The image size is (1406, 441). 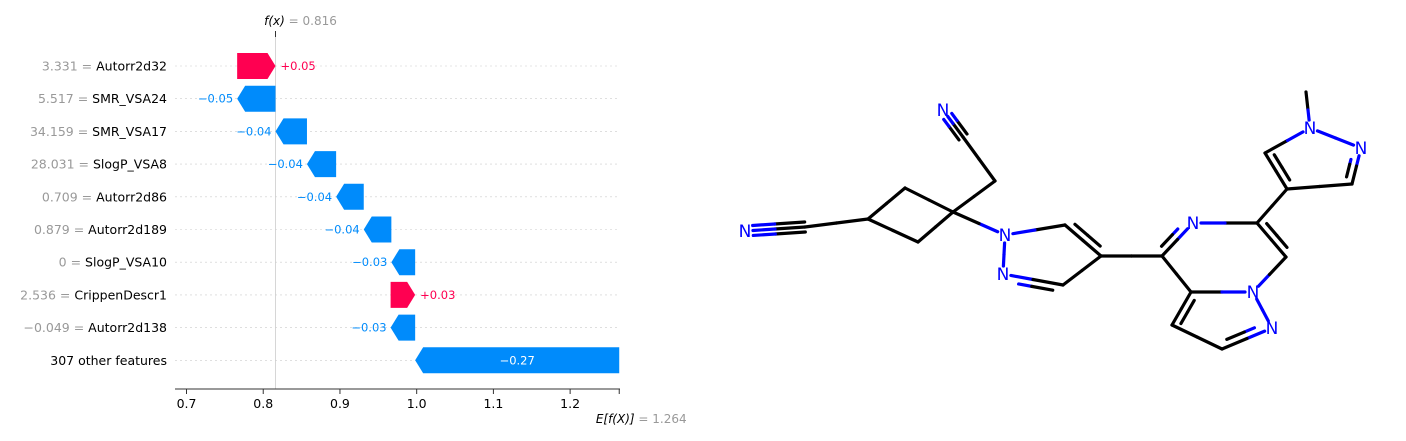 I want to click on feature-label: 307 other features, so click(x=108, y=360).